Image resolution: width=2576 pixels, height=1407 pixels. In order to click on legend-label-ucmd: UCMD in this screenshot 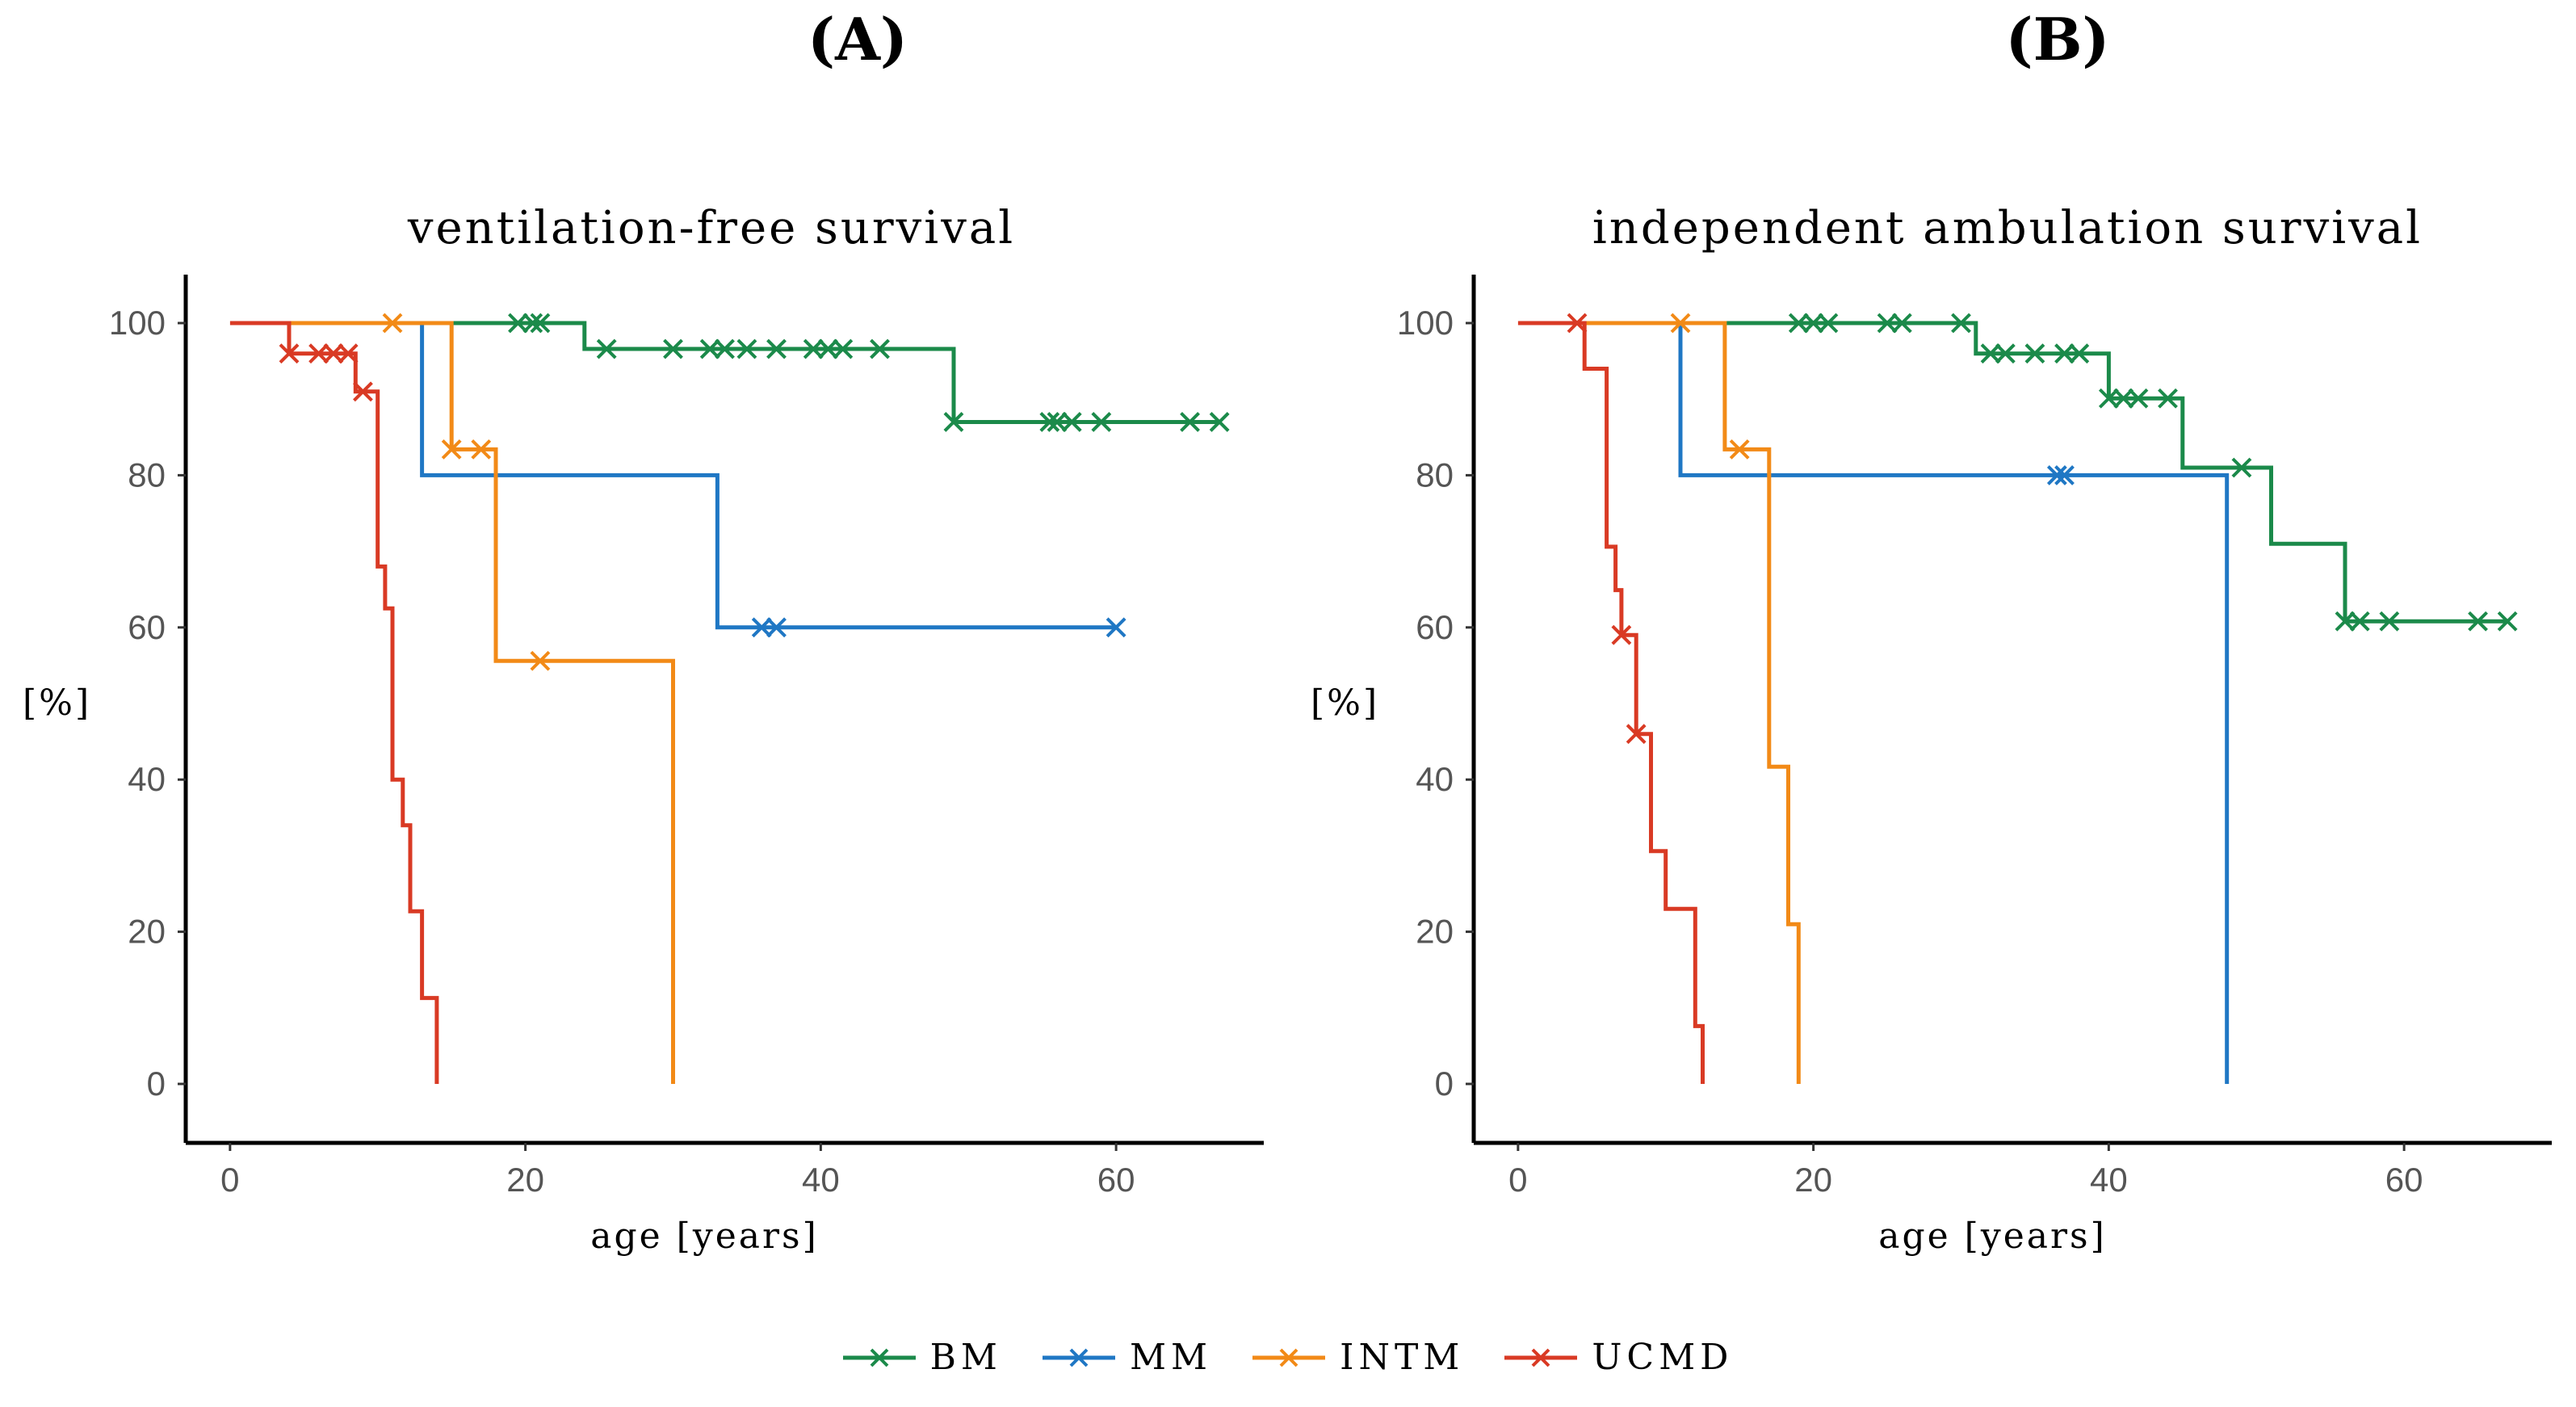, I will do `click(1663, 1357)`.